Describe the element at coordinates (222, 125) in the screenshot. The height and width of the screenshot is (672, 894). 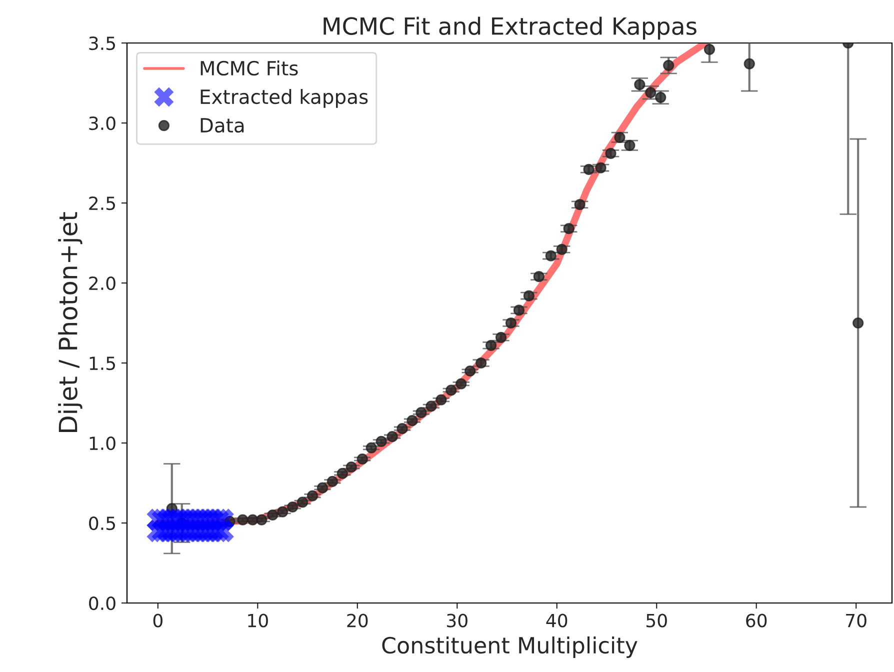
I see `legend-label: Data` at that location.